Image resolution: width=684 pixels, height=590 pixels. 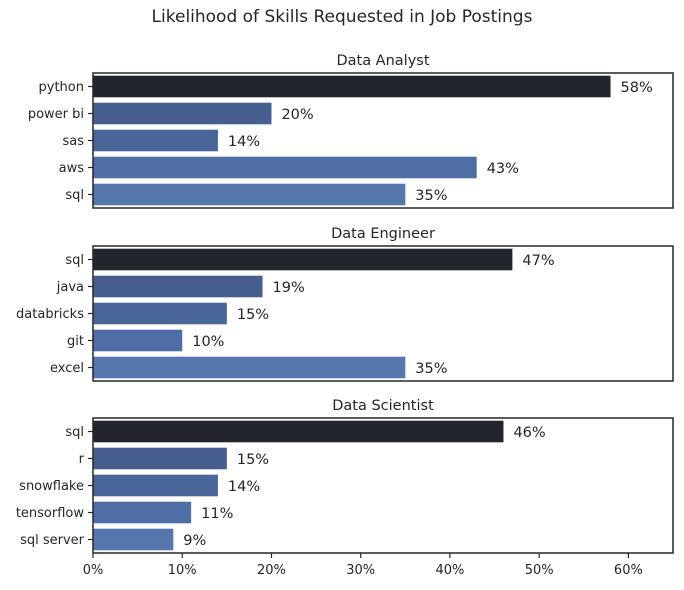 What do you see at coordinates (194, 541) in the screenshot?
I see `bar-value-label-2-4: 9%` at bounding box center [194, 541].